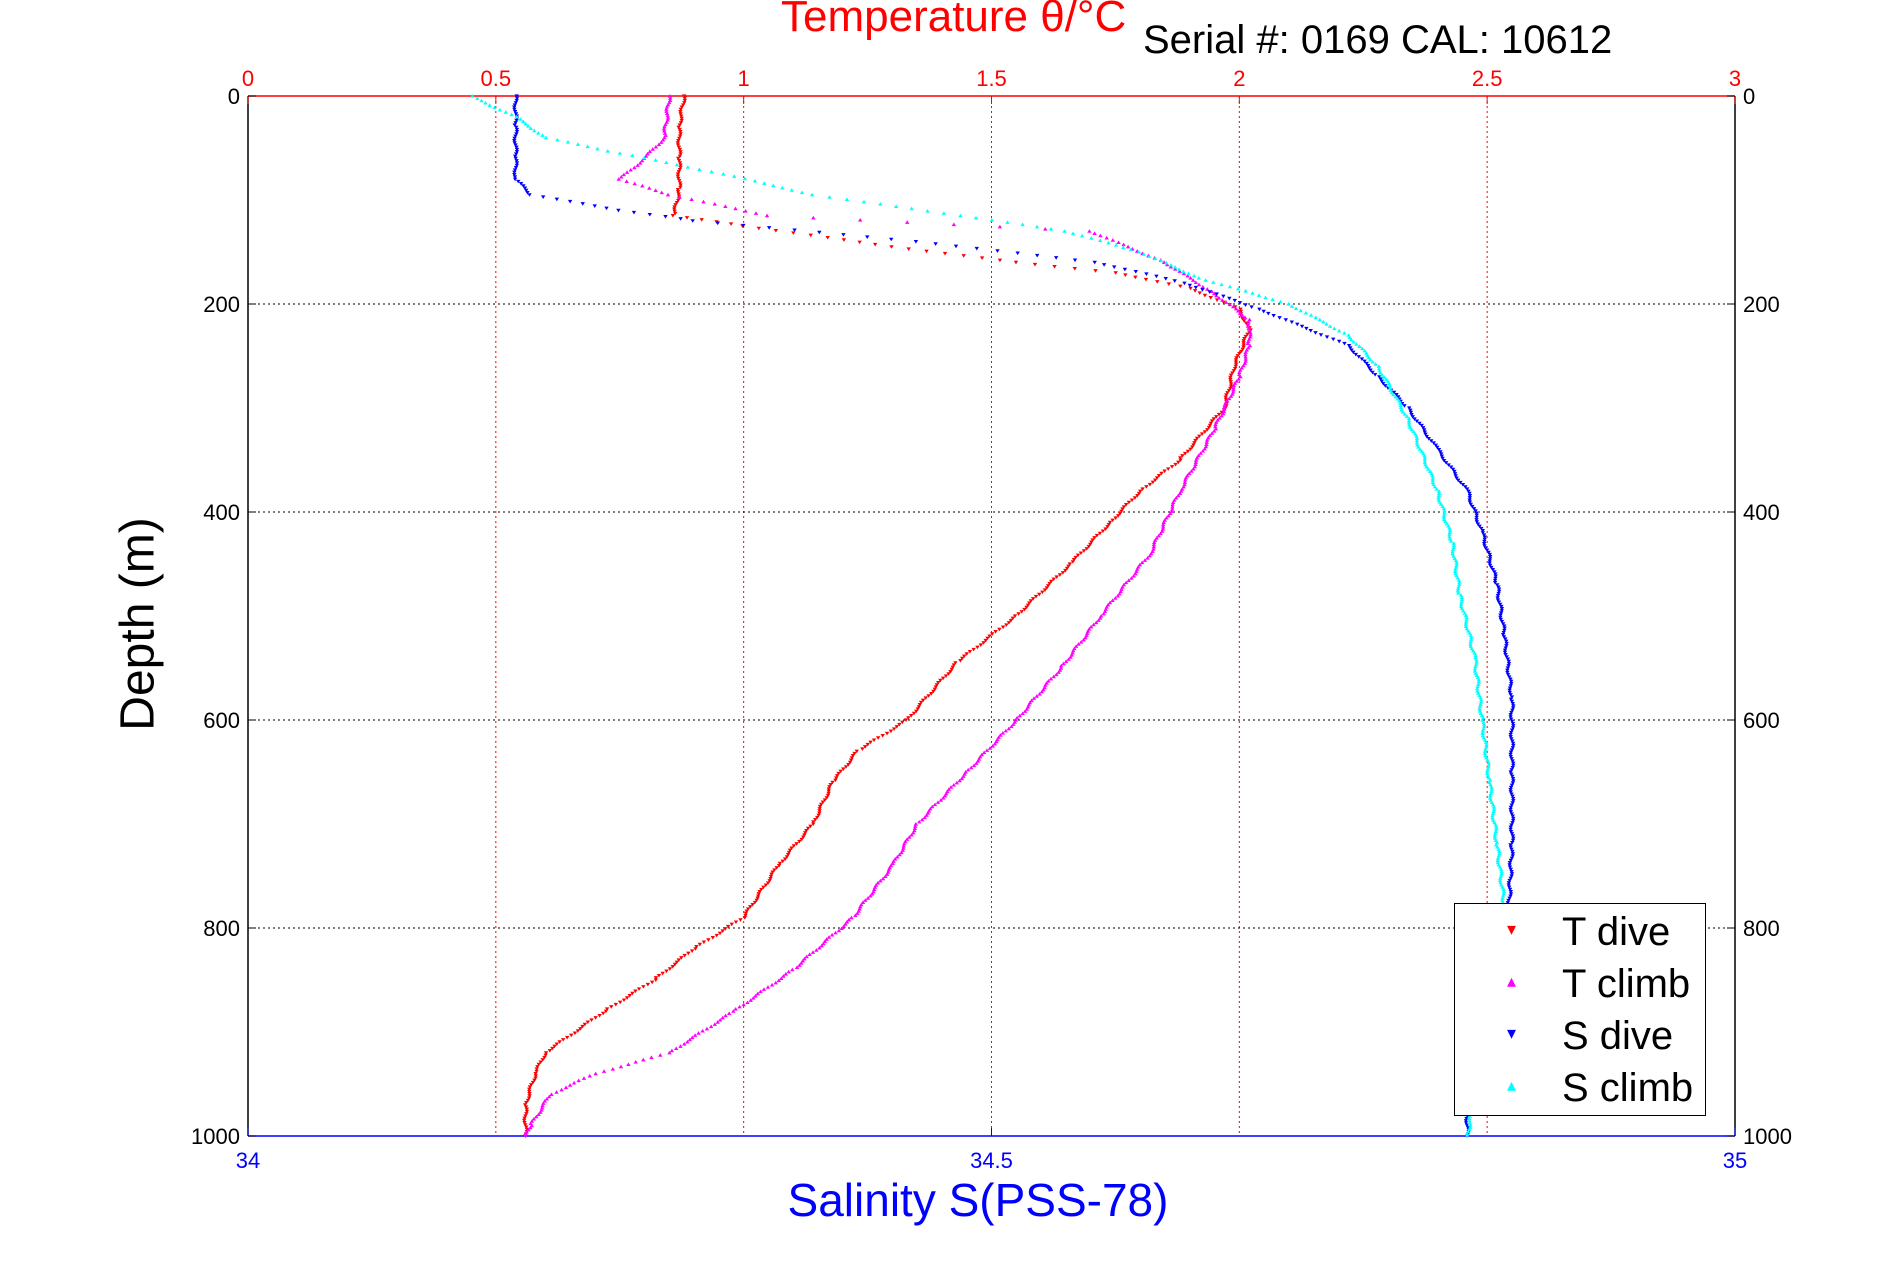  I want to click on left-tick-label: 600, so click(221, 720).